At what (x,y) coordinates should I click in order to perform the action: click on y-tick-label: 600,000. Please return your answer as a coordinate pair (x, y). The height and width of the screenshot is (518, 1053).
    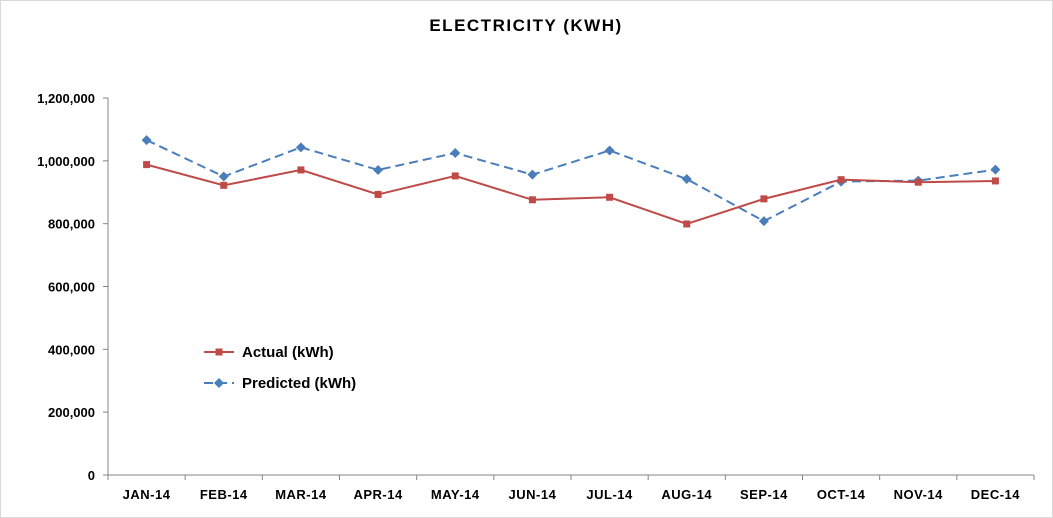
    Looking at the image, I should click on (71, 287).